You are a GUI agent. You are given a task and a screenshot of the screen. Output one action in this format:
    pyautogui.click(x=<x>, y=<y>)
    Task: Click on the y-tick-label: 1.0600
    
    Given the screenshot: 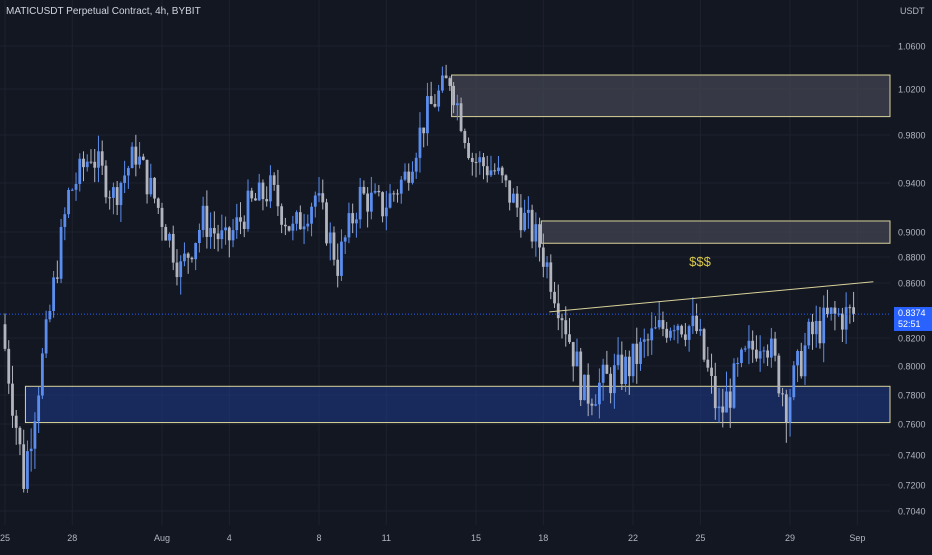 What is the action you would take?
    pyautogui.click(x=912, y=47)
    